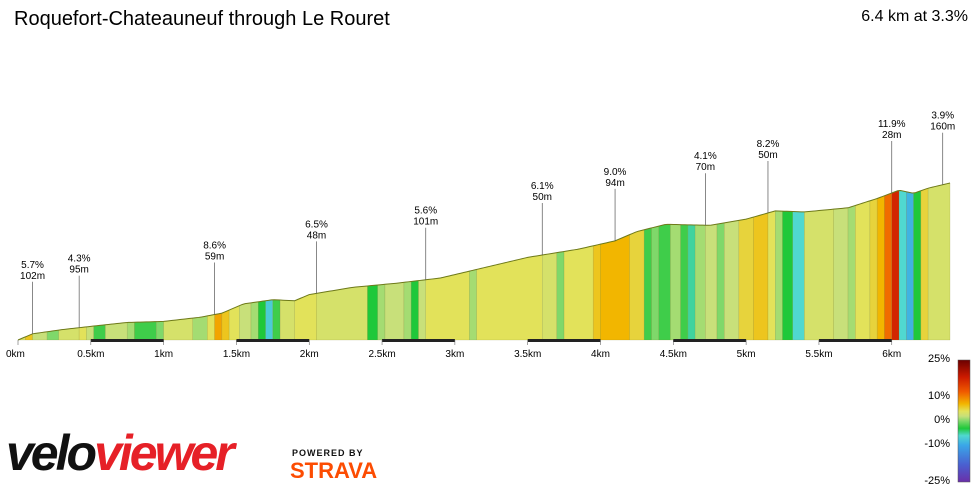 This screenshot has width=980, height=490. I want to click on annotation-grade: 8.6%, so click(214, 246).